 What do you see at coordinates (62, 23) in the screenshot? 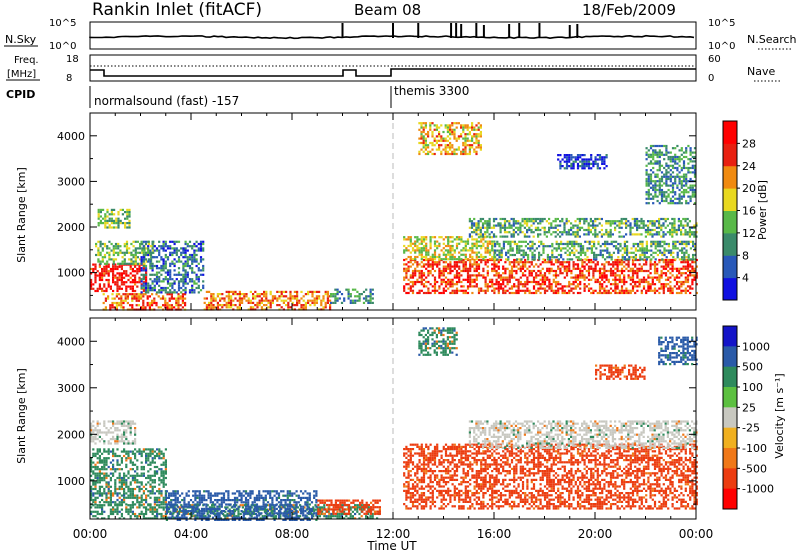
I see `nsky-tick-top: 10^5` at bounding box center [62, 23].